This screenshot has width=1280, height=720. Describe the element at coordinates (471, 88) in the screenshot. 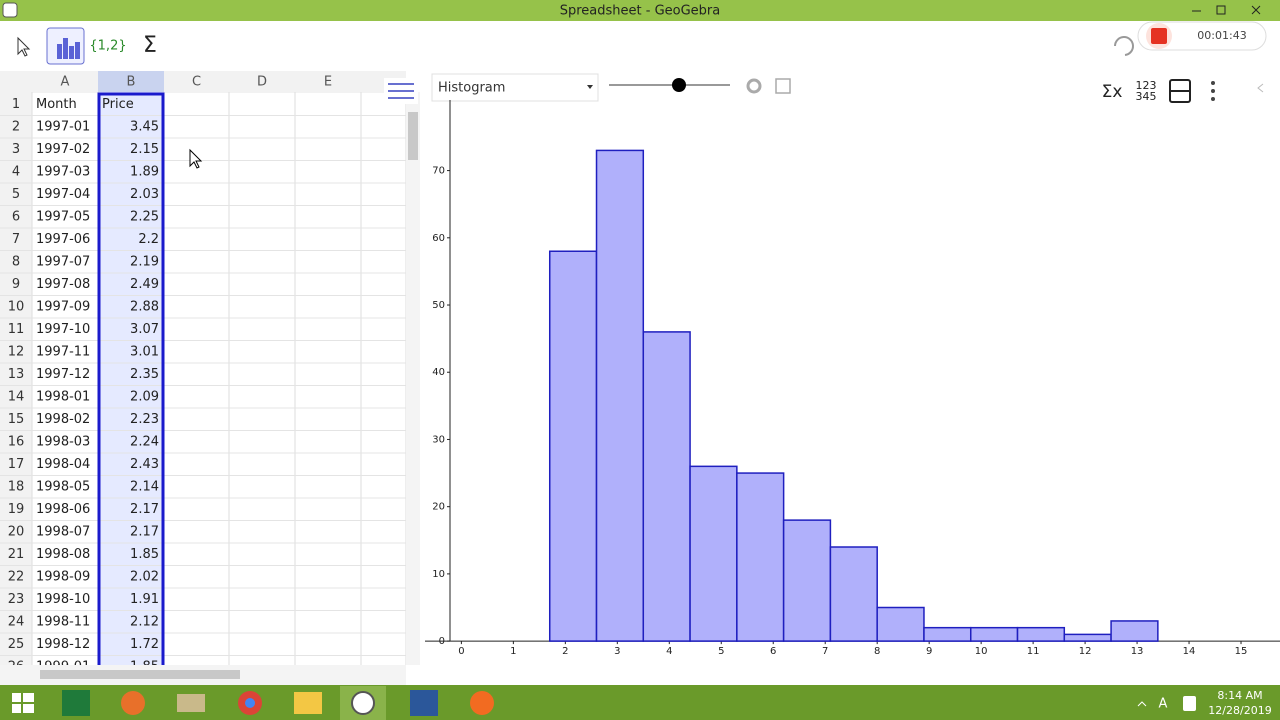

I see `view-menu-label: Histogram` at that location.